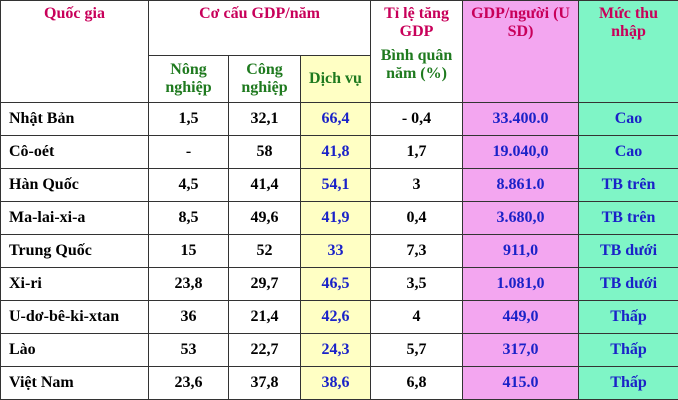 This screenshot has width=678, height=400. Describe the element at coordinates (521, 218) in the screenshot. I see `gdp-per-capita-cell: 3.680,0` at that location.